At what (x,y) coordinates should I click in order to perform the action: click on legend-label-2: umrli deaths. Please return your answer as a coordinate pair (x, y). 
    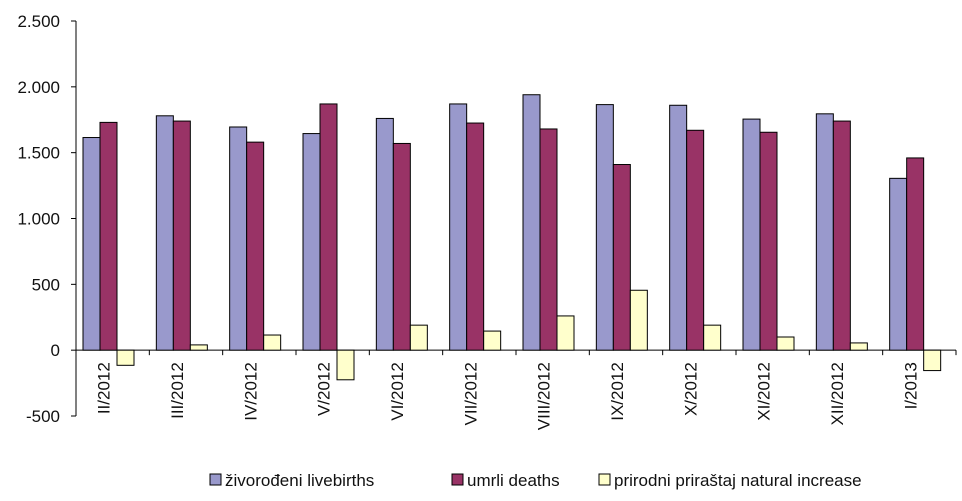
    Looking at the image, I should click on (513, 480).